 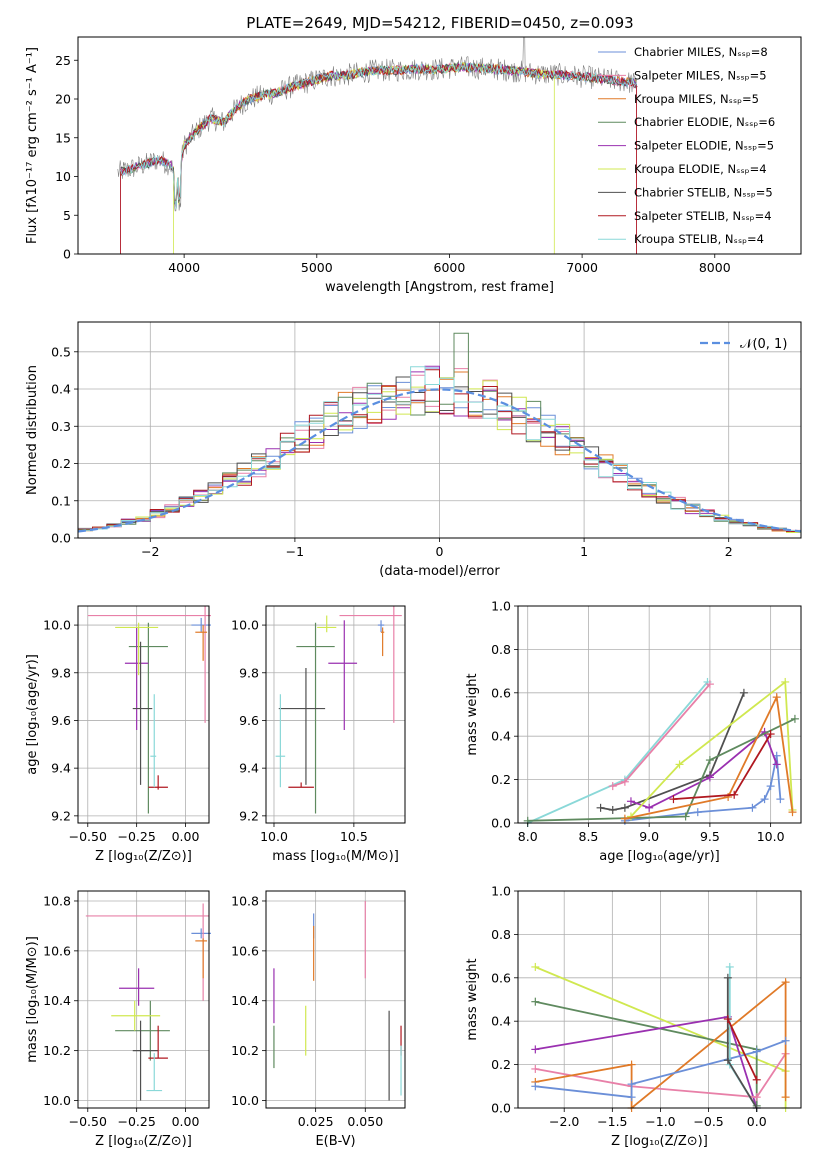 I want to click on legend-label-kroupa-miles: Kroupa MILES, Nₛₛₚ=5, so click(x=696, y=99).